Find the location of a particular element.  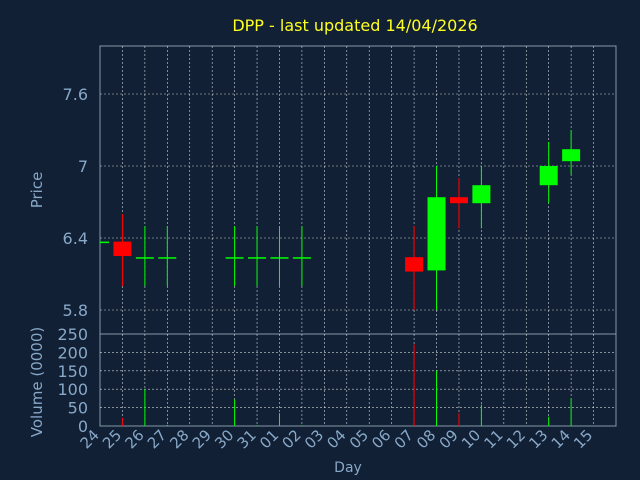

volume-tick-label: 100 is located at coordinates (72, 389).